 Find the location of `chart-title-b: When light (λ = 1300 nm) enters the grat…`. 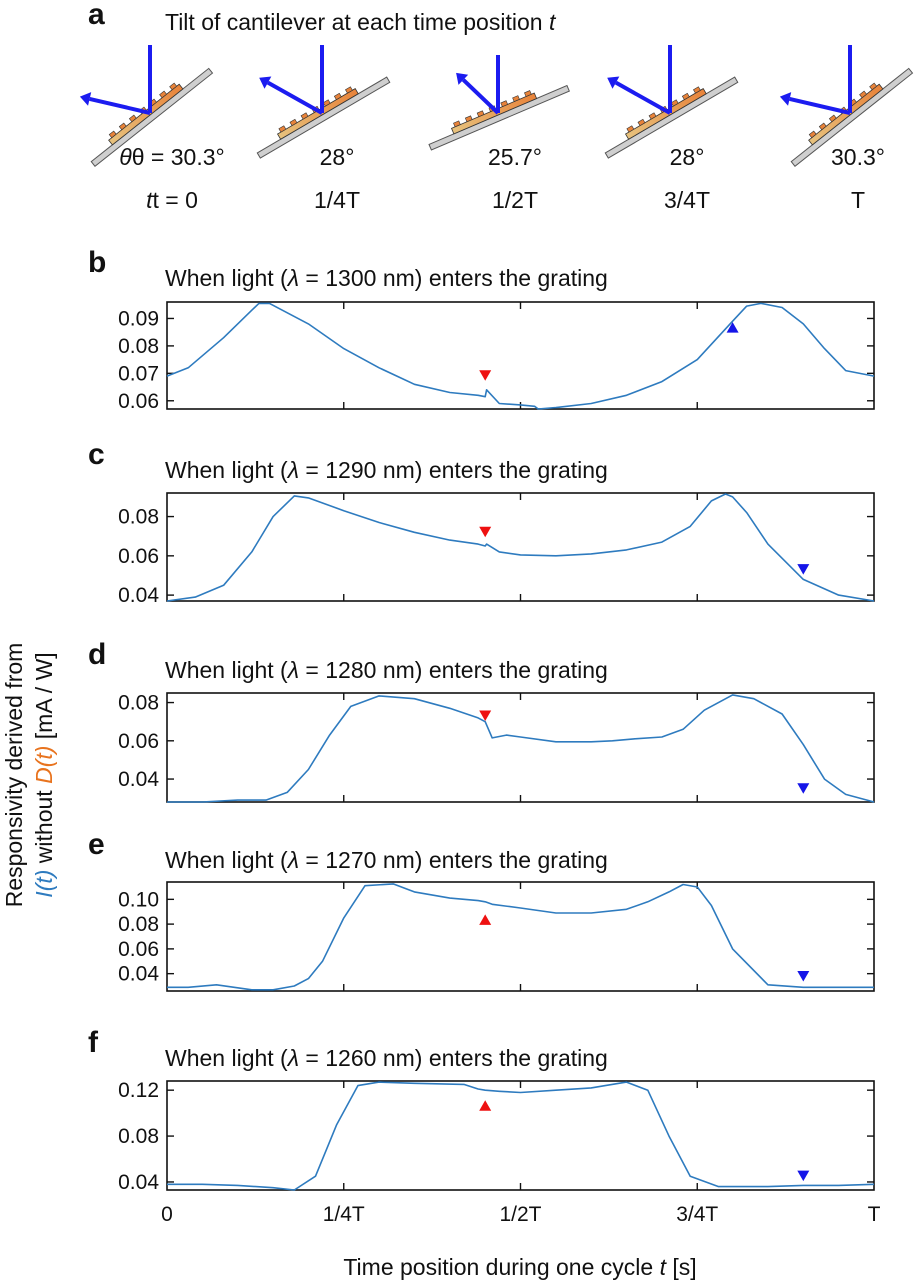

chart-title-b: When light (λ = 1300 nm) enters the grat… is located at coordinates (386, 278).